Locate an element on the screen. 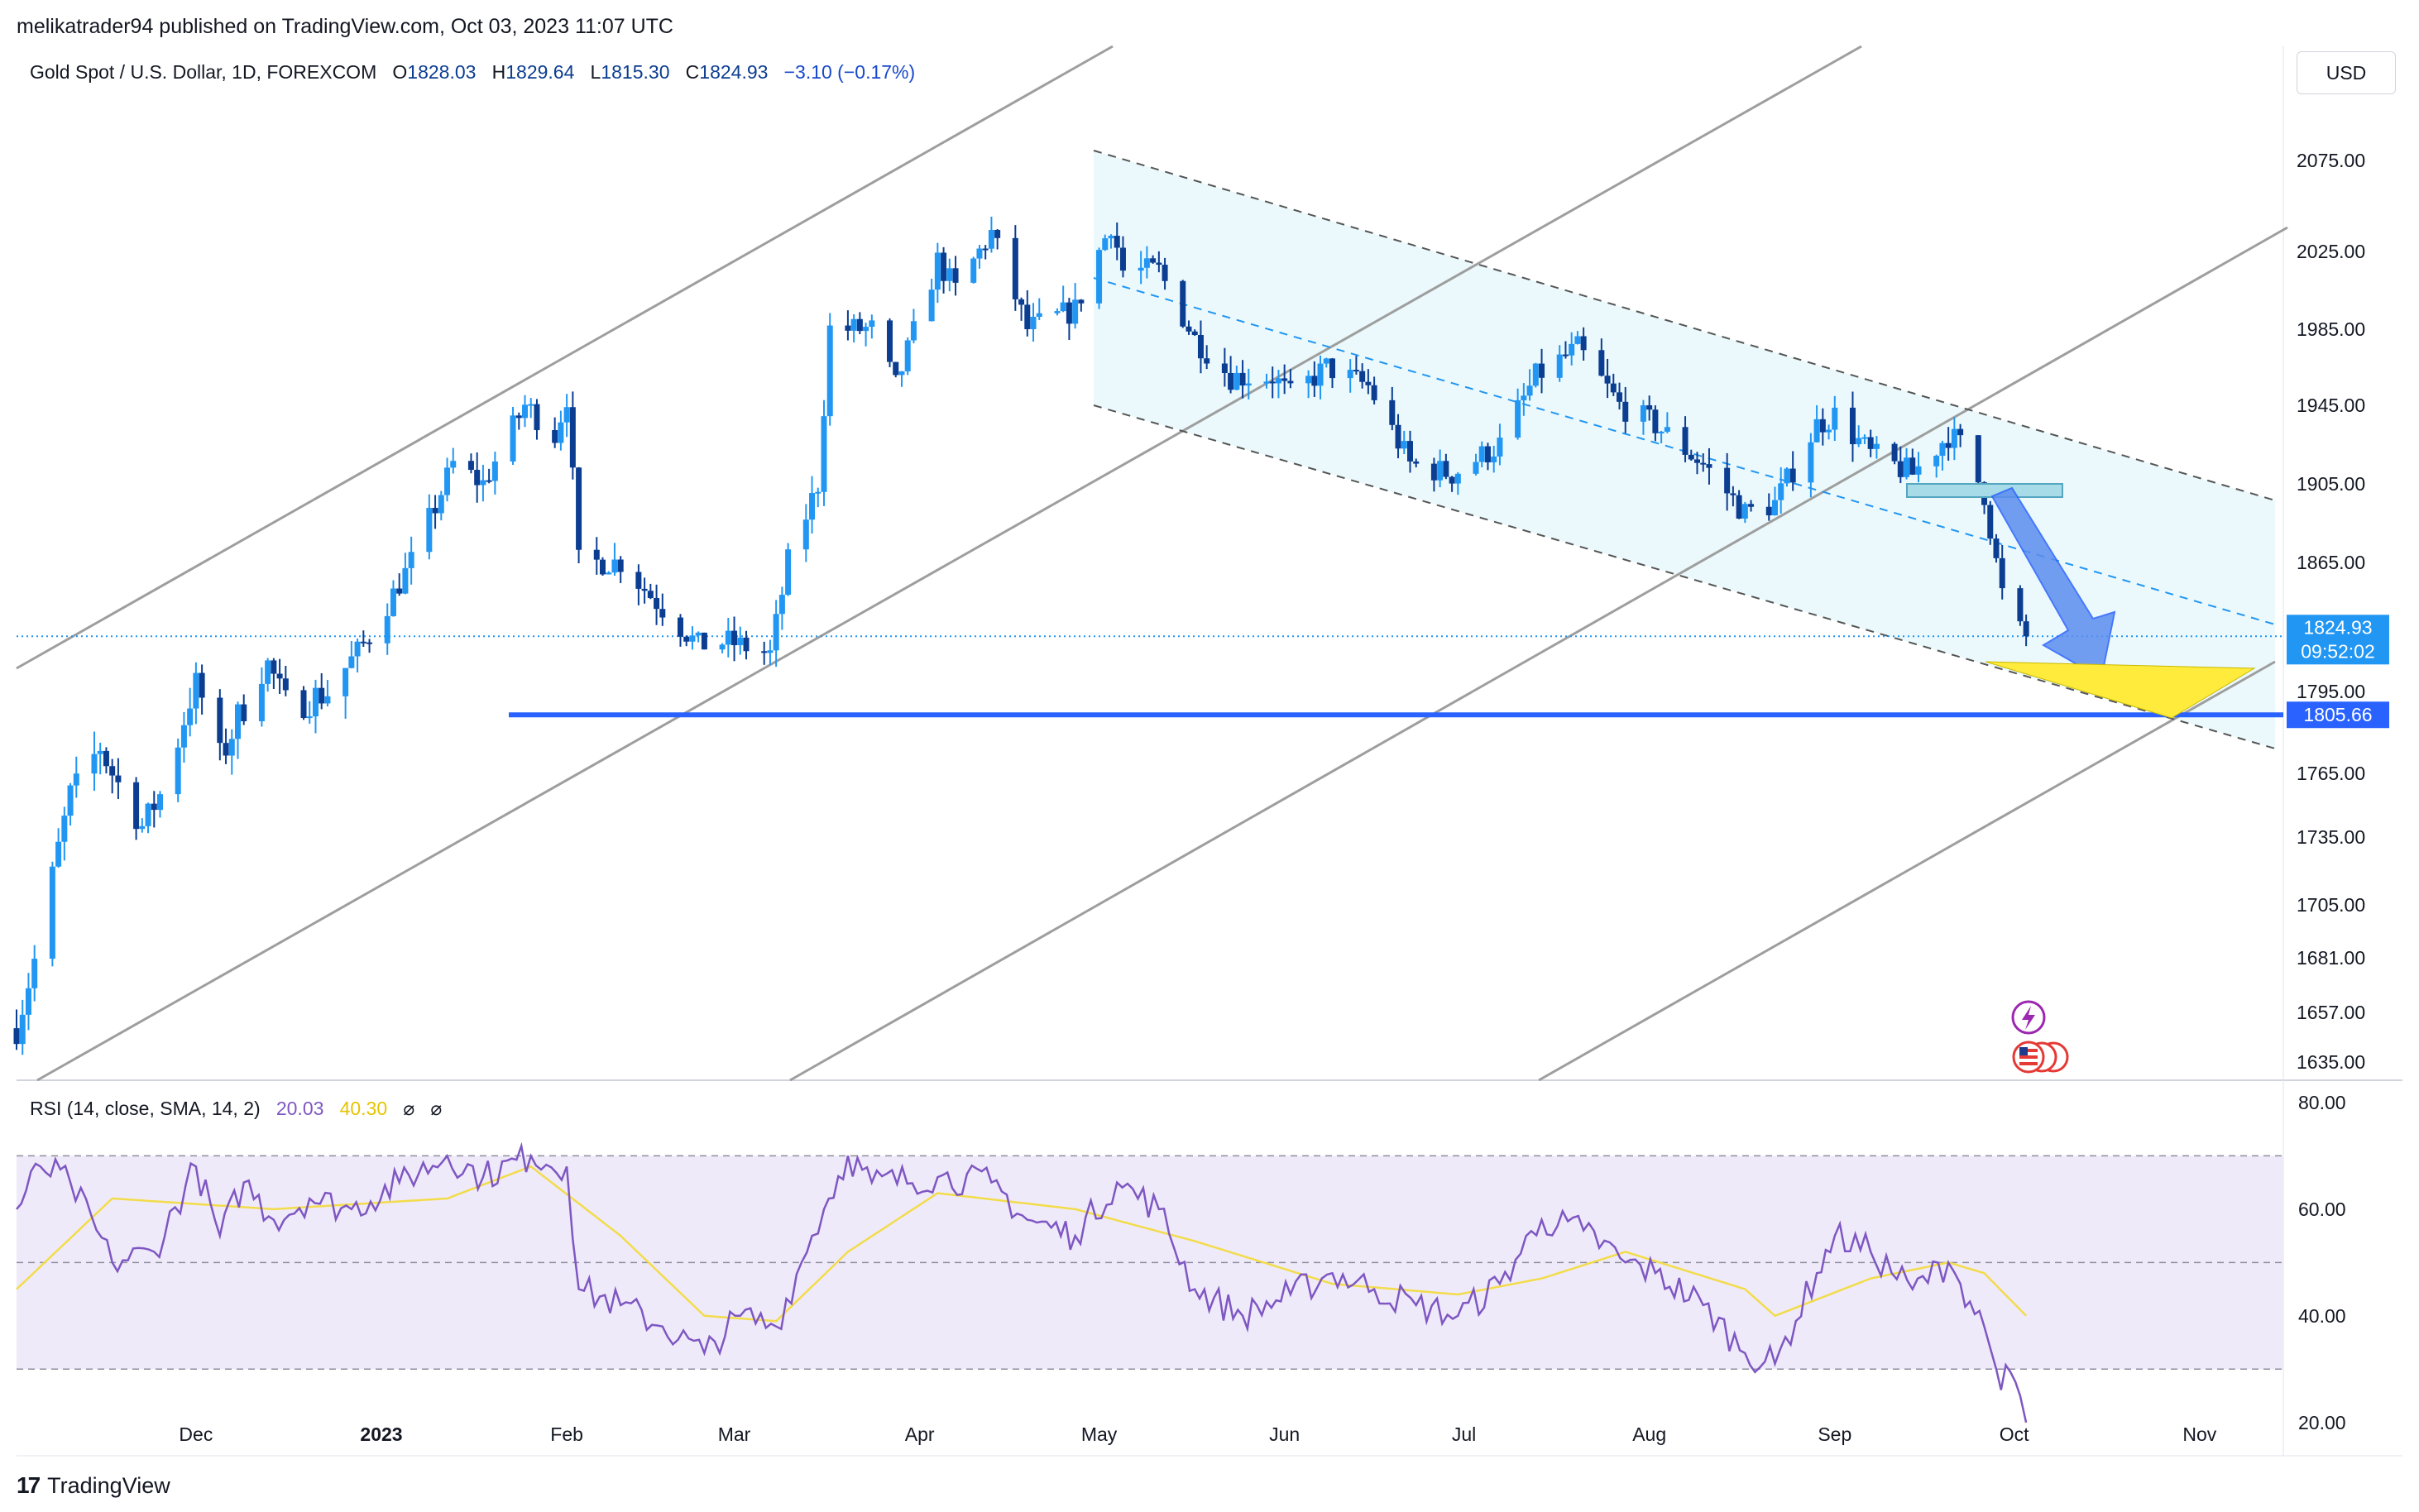 This screenshot has height=1512, width=2419. price-tick-label: 1945.00 is located at coordinates (2331, 405).